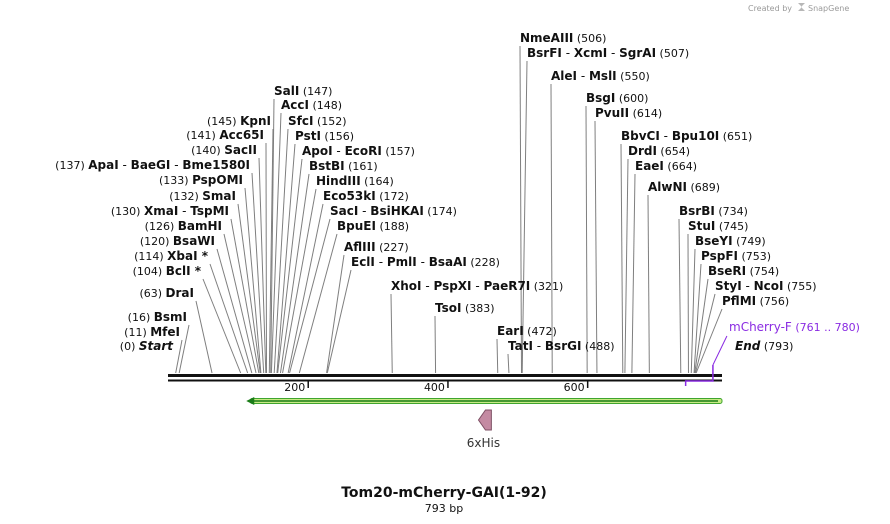 The image size is (890, 524). I want to click on site-bsrbi: BsrBI (734), so click(713, 211).